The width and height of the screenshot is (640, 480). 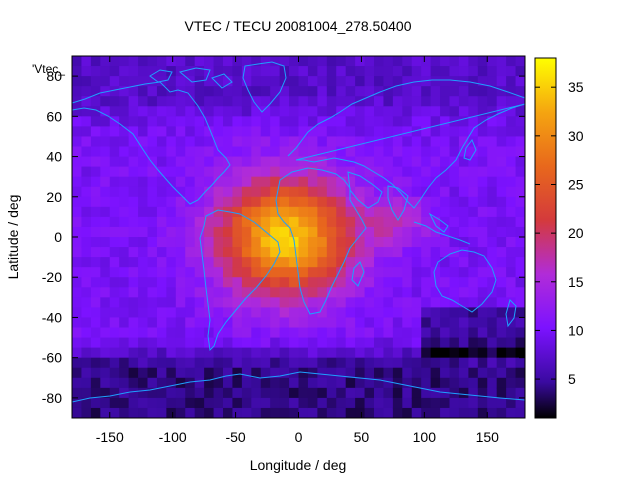 I want to click on coast-australia, so click(x=465, y=281).